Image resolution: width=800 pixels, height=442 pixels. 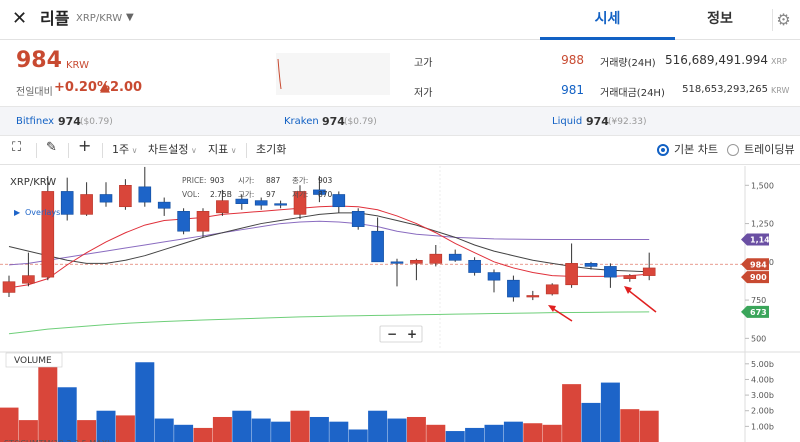 What do you see at coordinates (696, 149) in the screenshot?
I see `basic-chart-label: 기본 차트` at bounding box center [696, 149].